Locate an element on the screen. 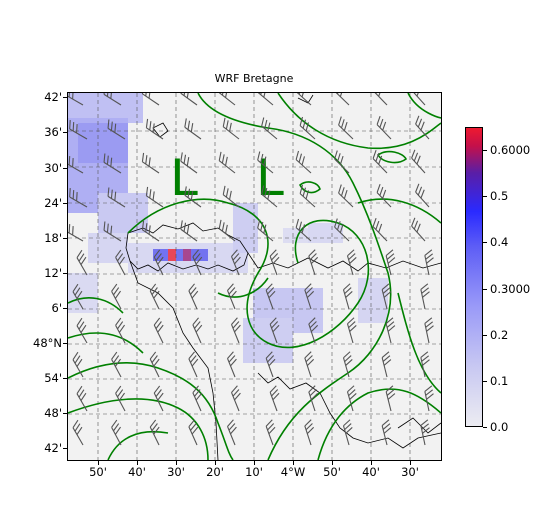  colorbar-label: 0.1 is located at coordinates (499, 380).